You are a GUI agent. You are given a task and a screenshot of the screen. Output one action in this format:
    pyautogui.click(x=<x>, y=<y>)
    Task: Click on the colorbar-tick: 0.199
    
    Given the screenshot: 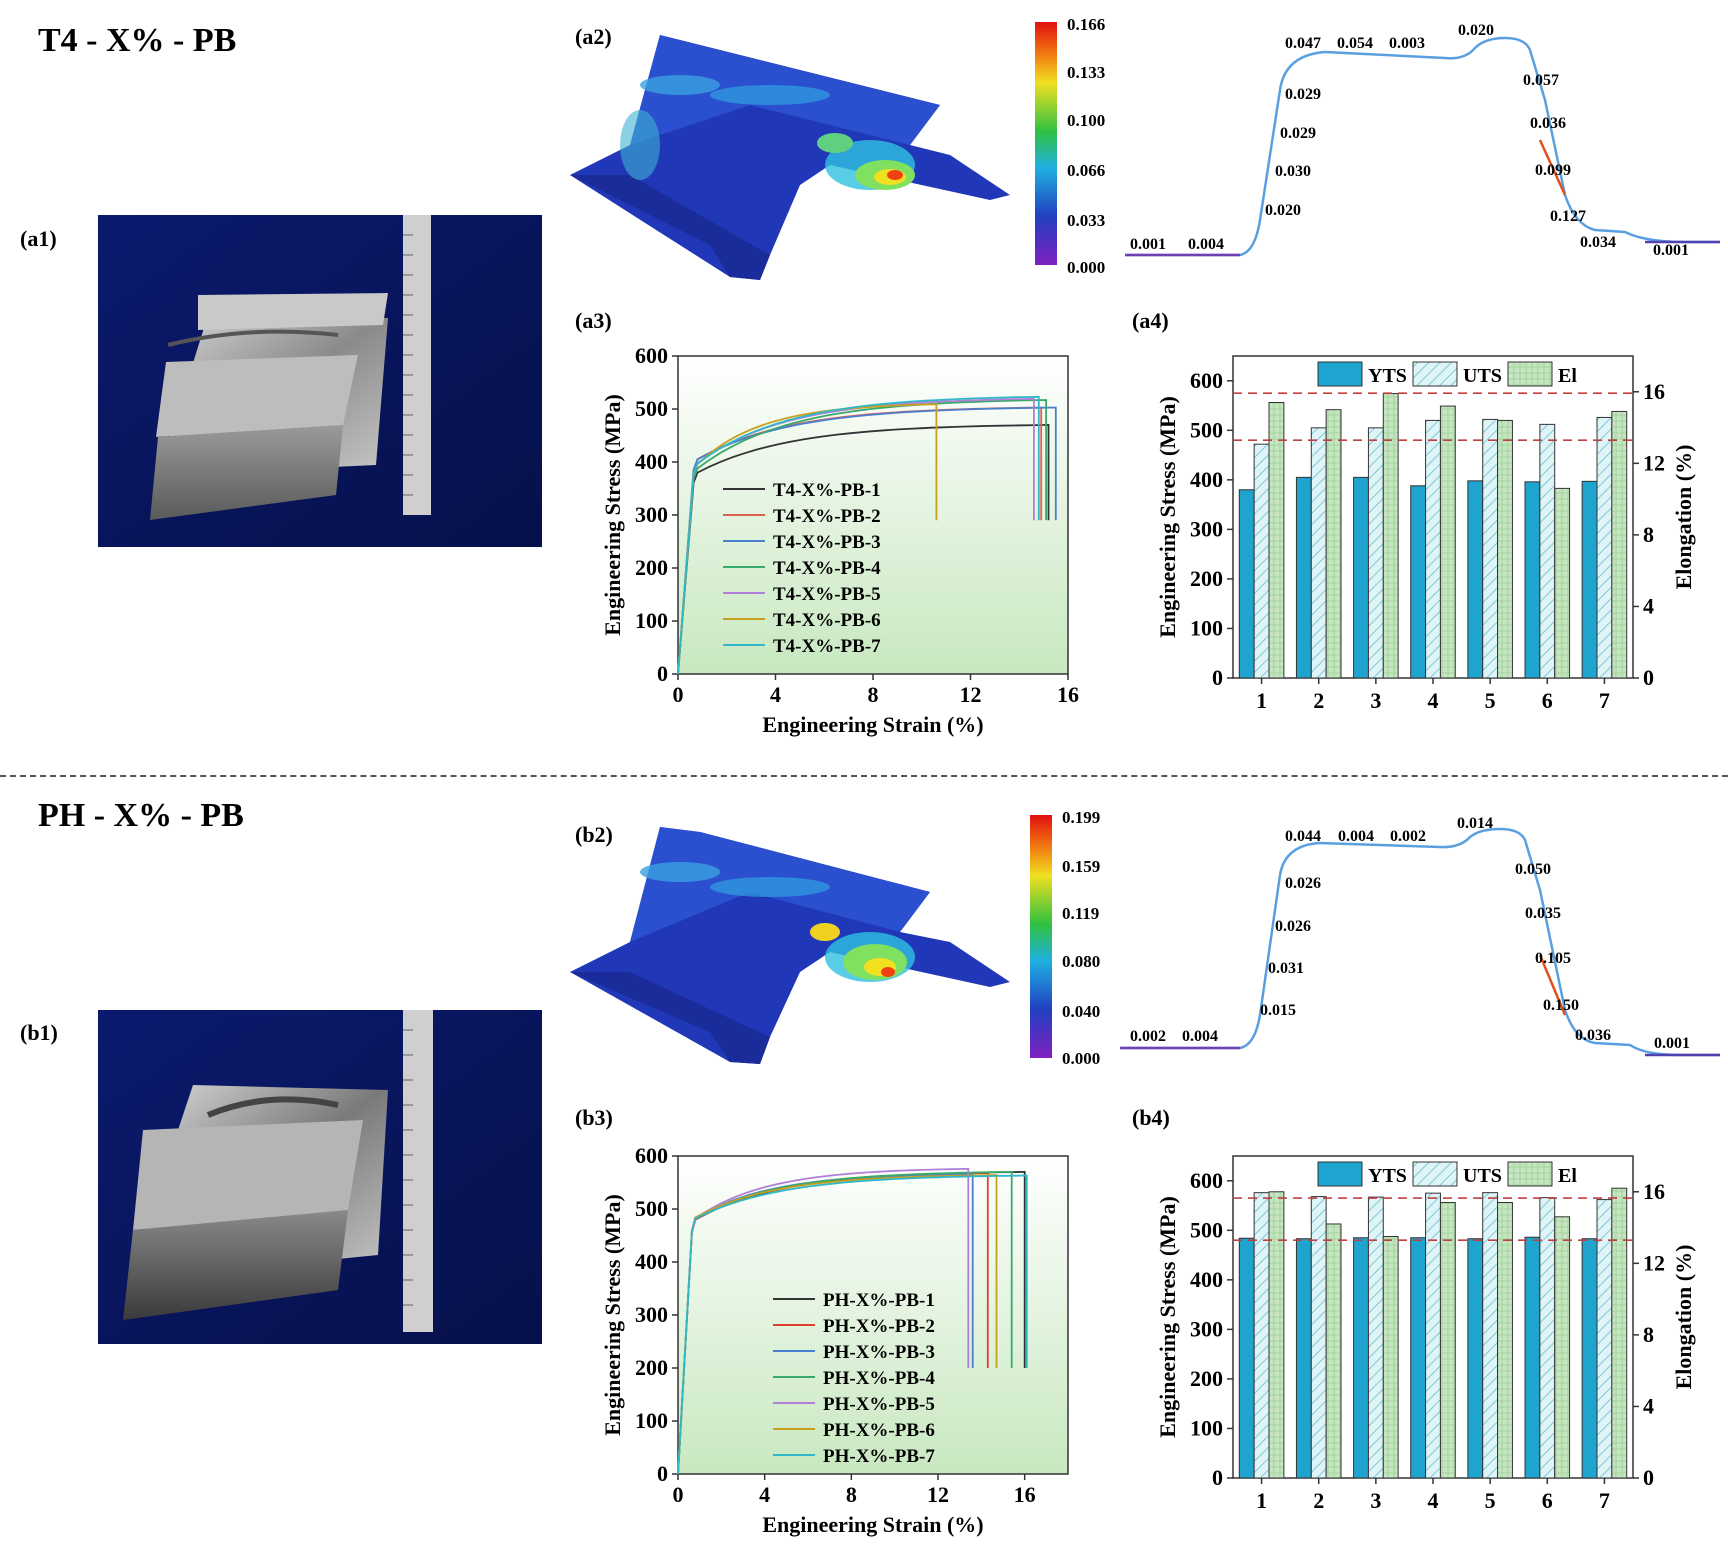 What is the action you would take?
    pyautogui.click(x=1081, y=817)
    